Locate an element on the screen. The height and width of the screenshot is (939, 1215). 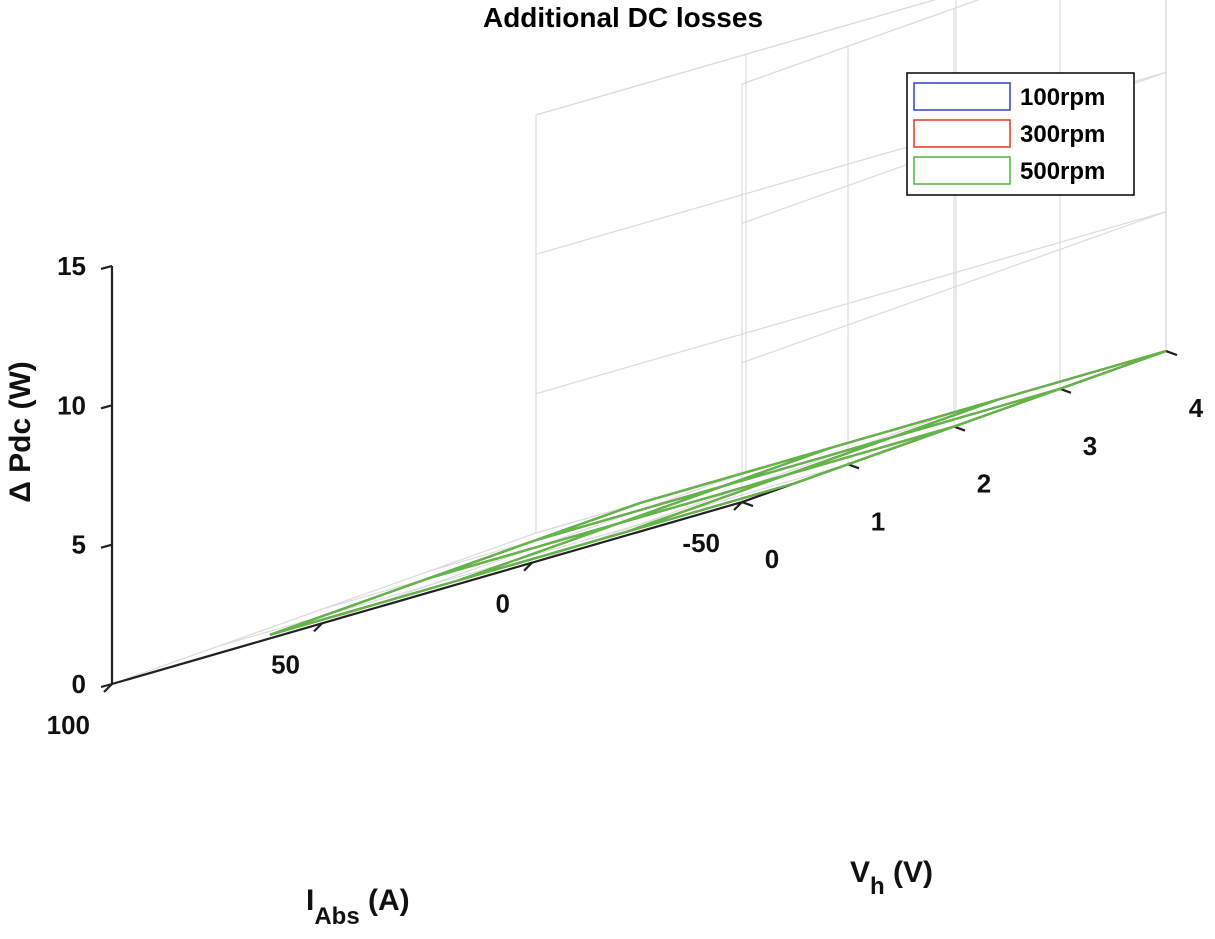
x-tick-label: 50 is located at coordinates (285, 664).